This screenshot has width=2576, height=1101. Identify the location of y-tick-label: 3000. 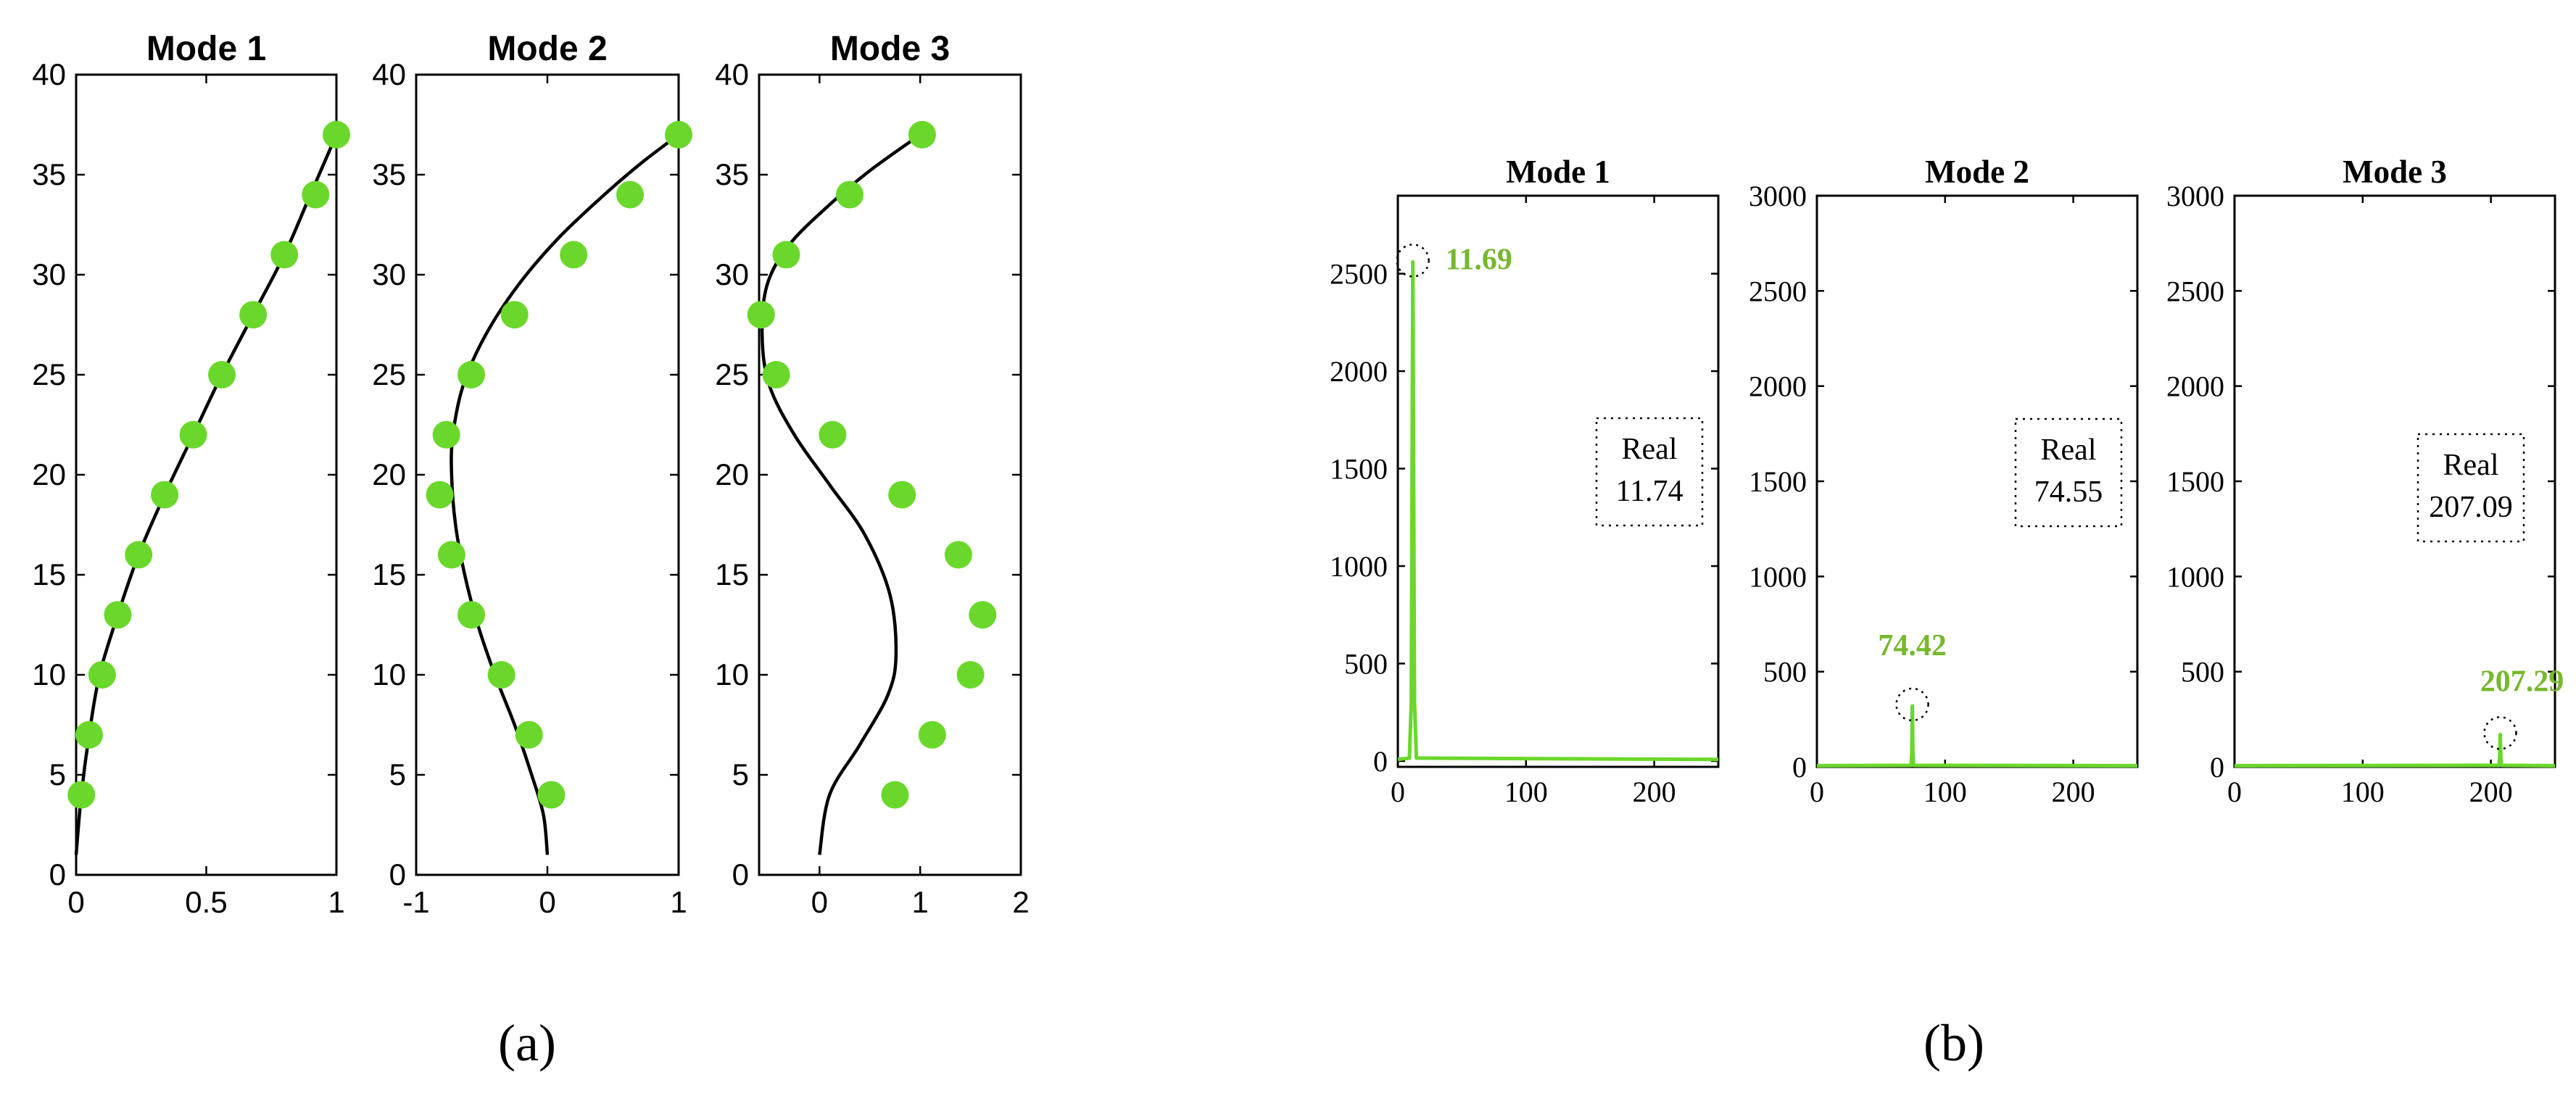
(1778, 196).